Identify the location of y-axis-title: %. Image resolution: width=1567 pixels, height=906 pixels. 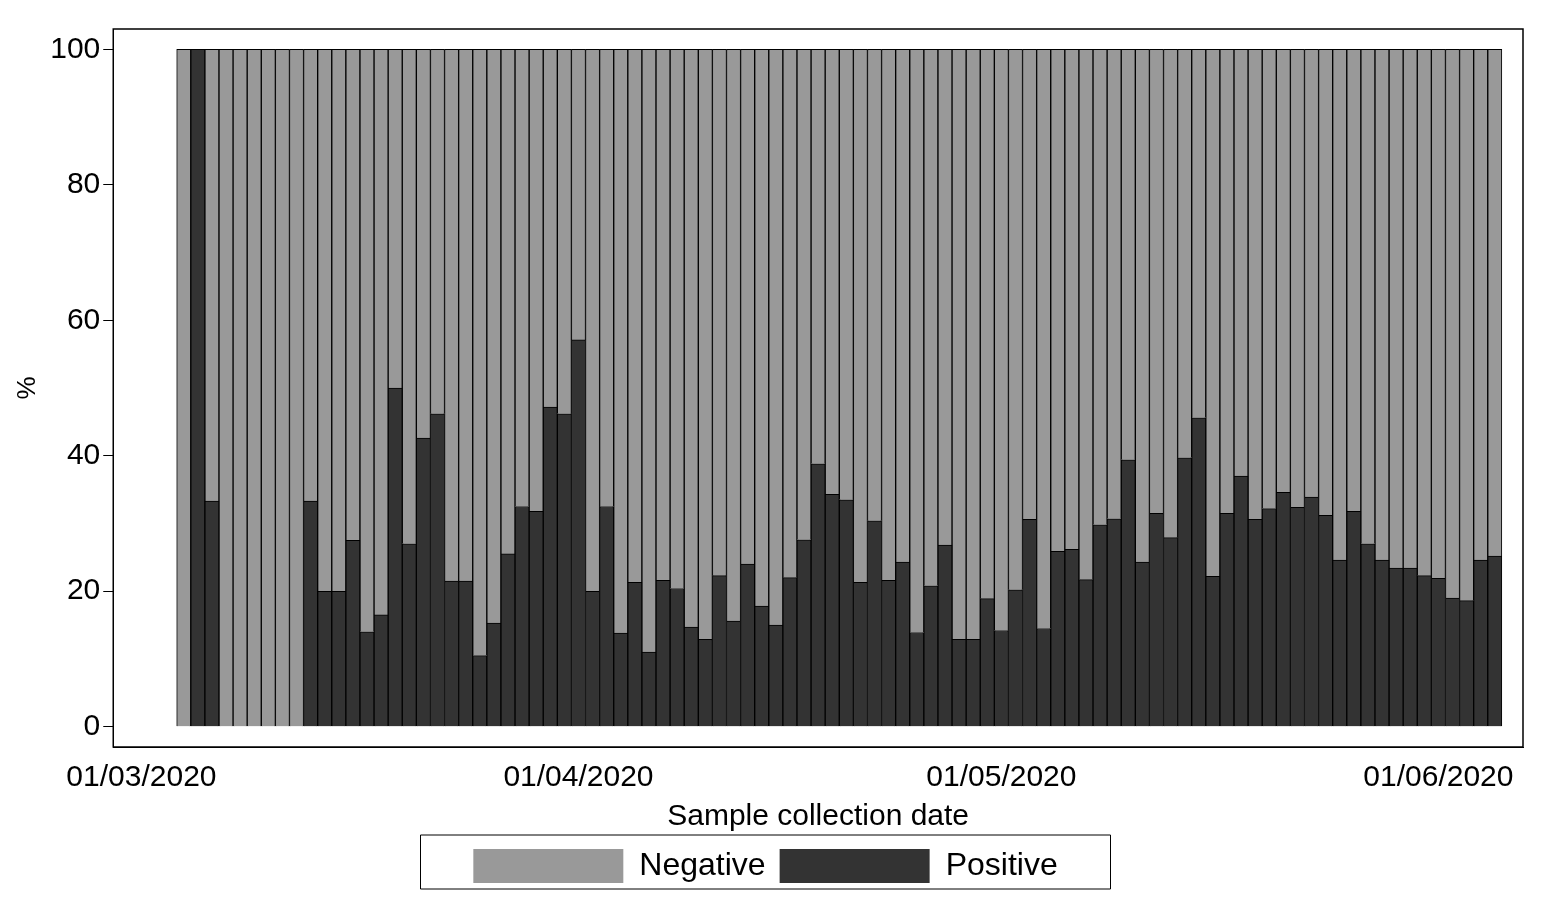
(25, 388).